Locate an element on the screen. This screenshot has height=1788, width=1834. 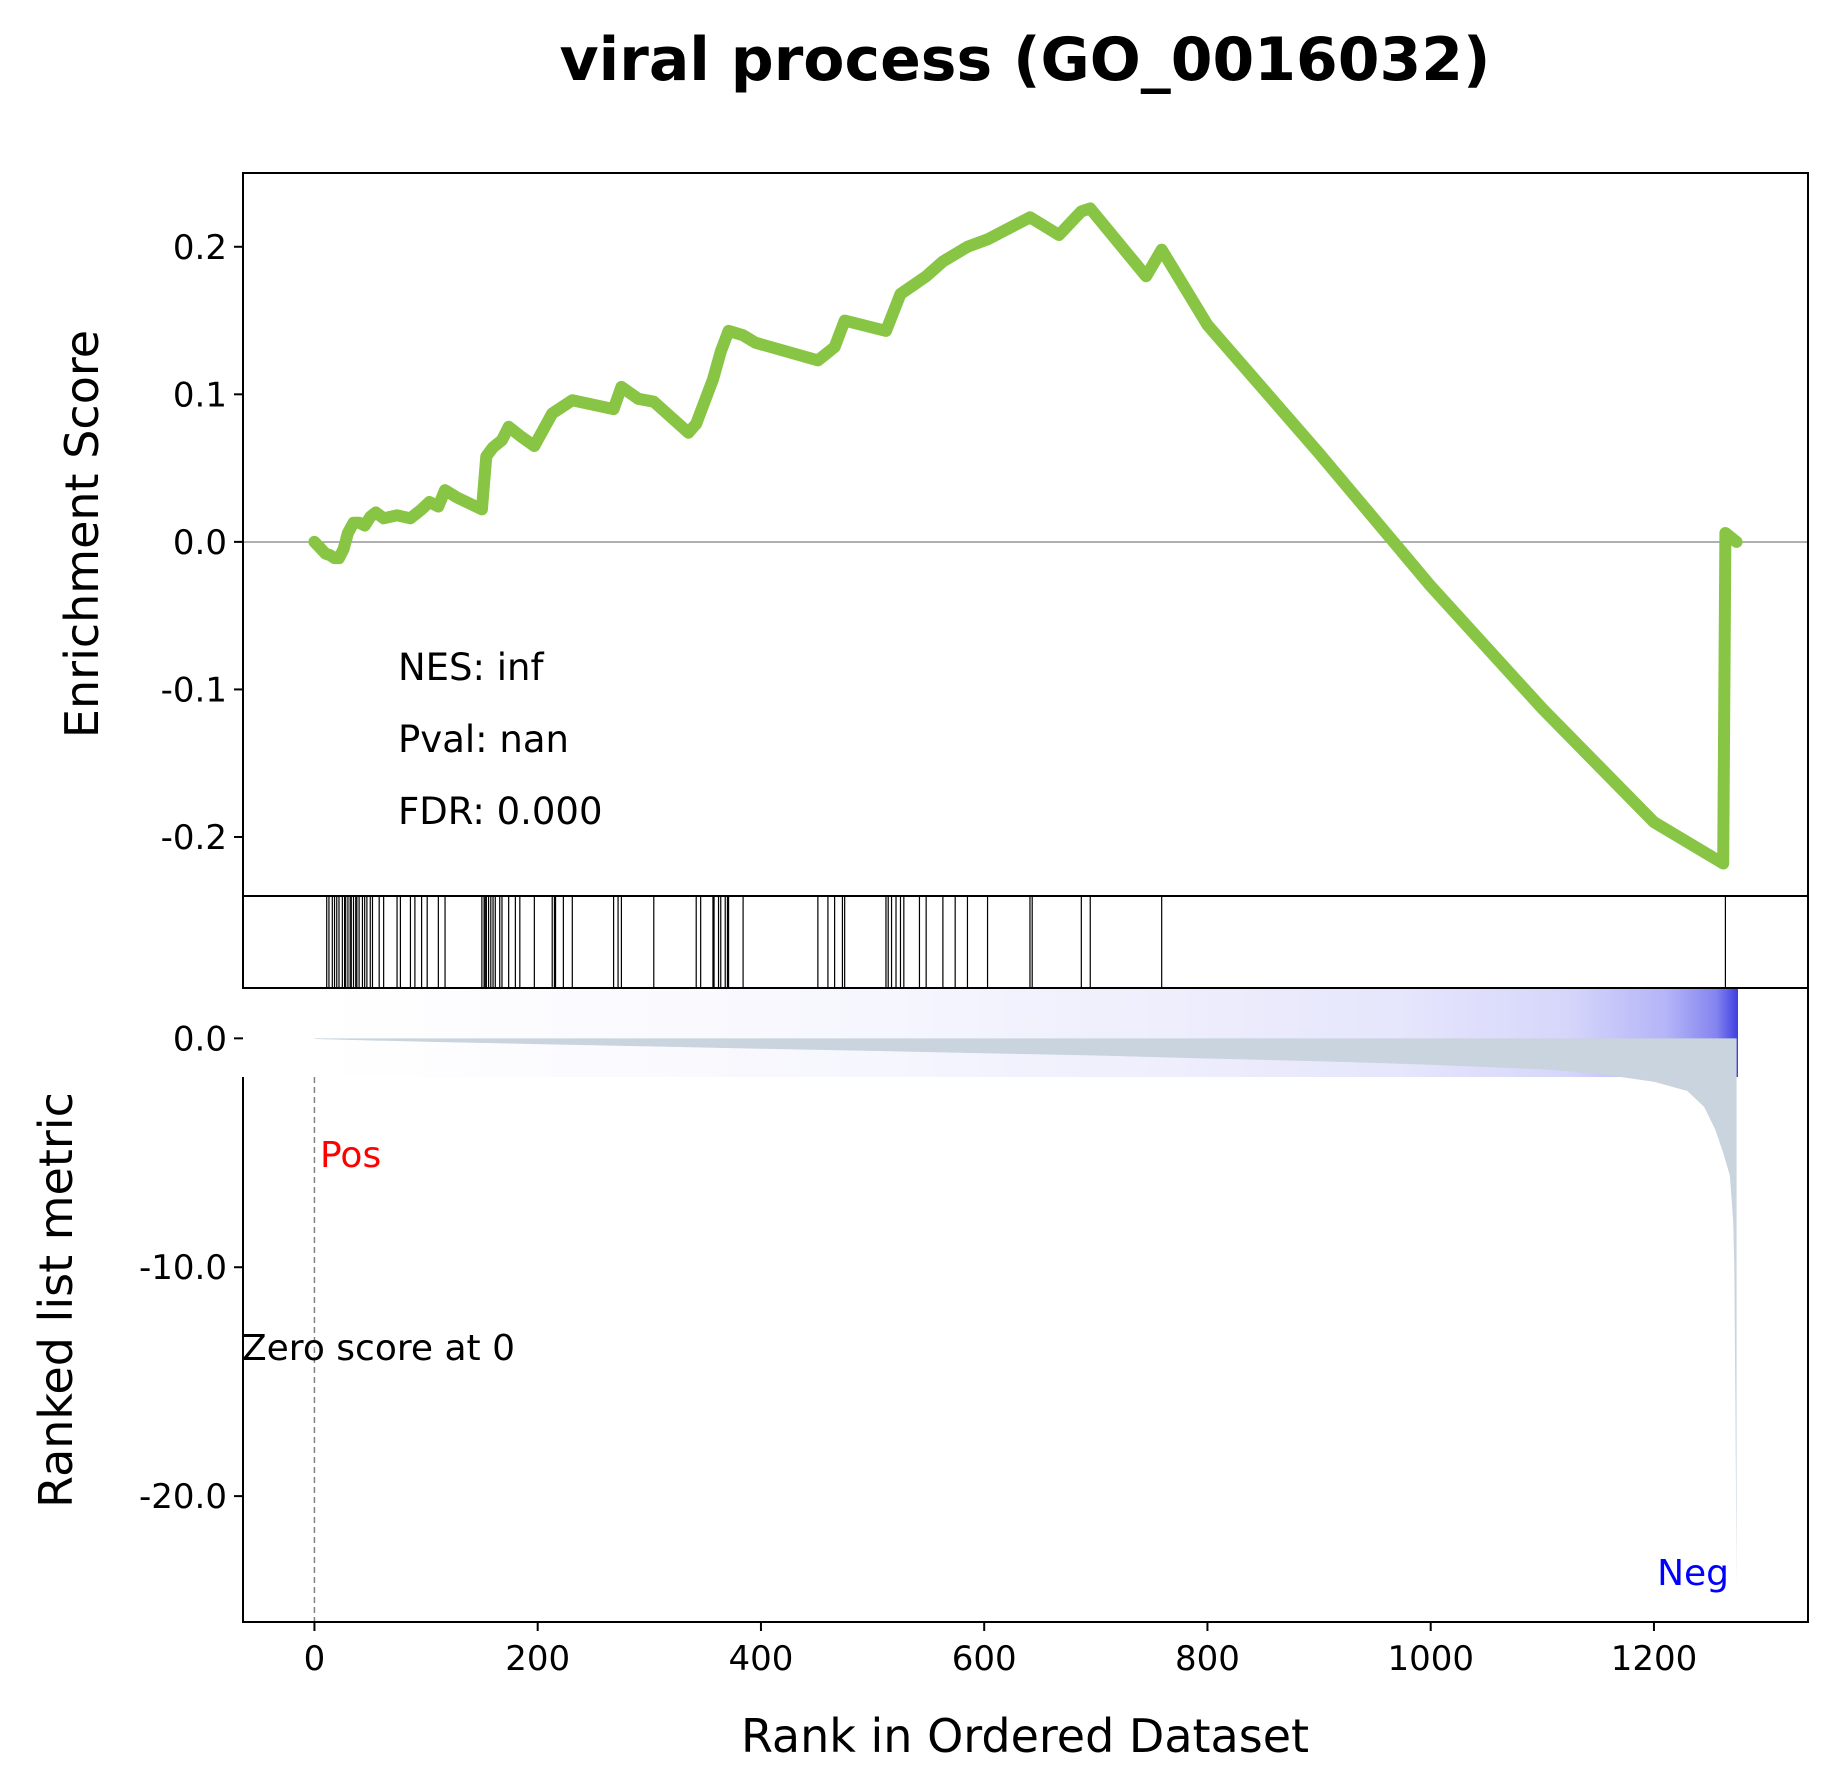
pos-label: Pos is located at coordinates (350, 1155).